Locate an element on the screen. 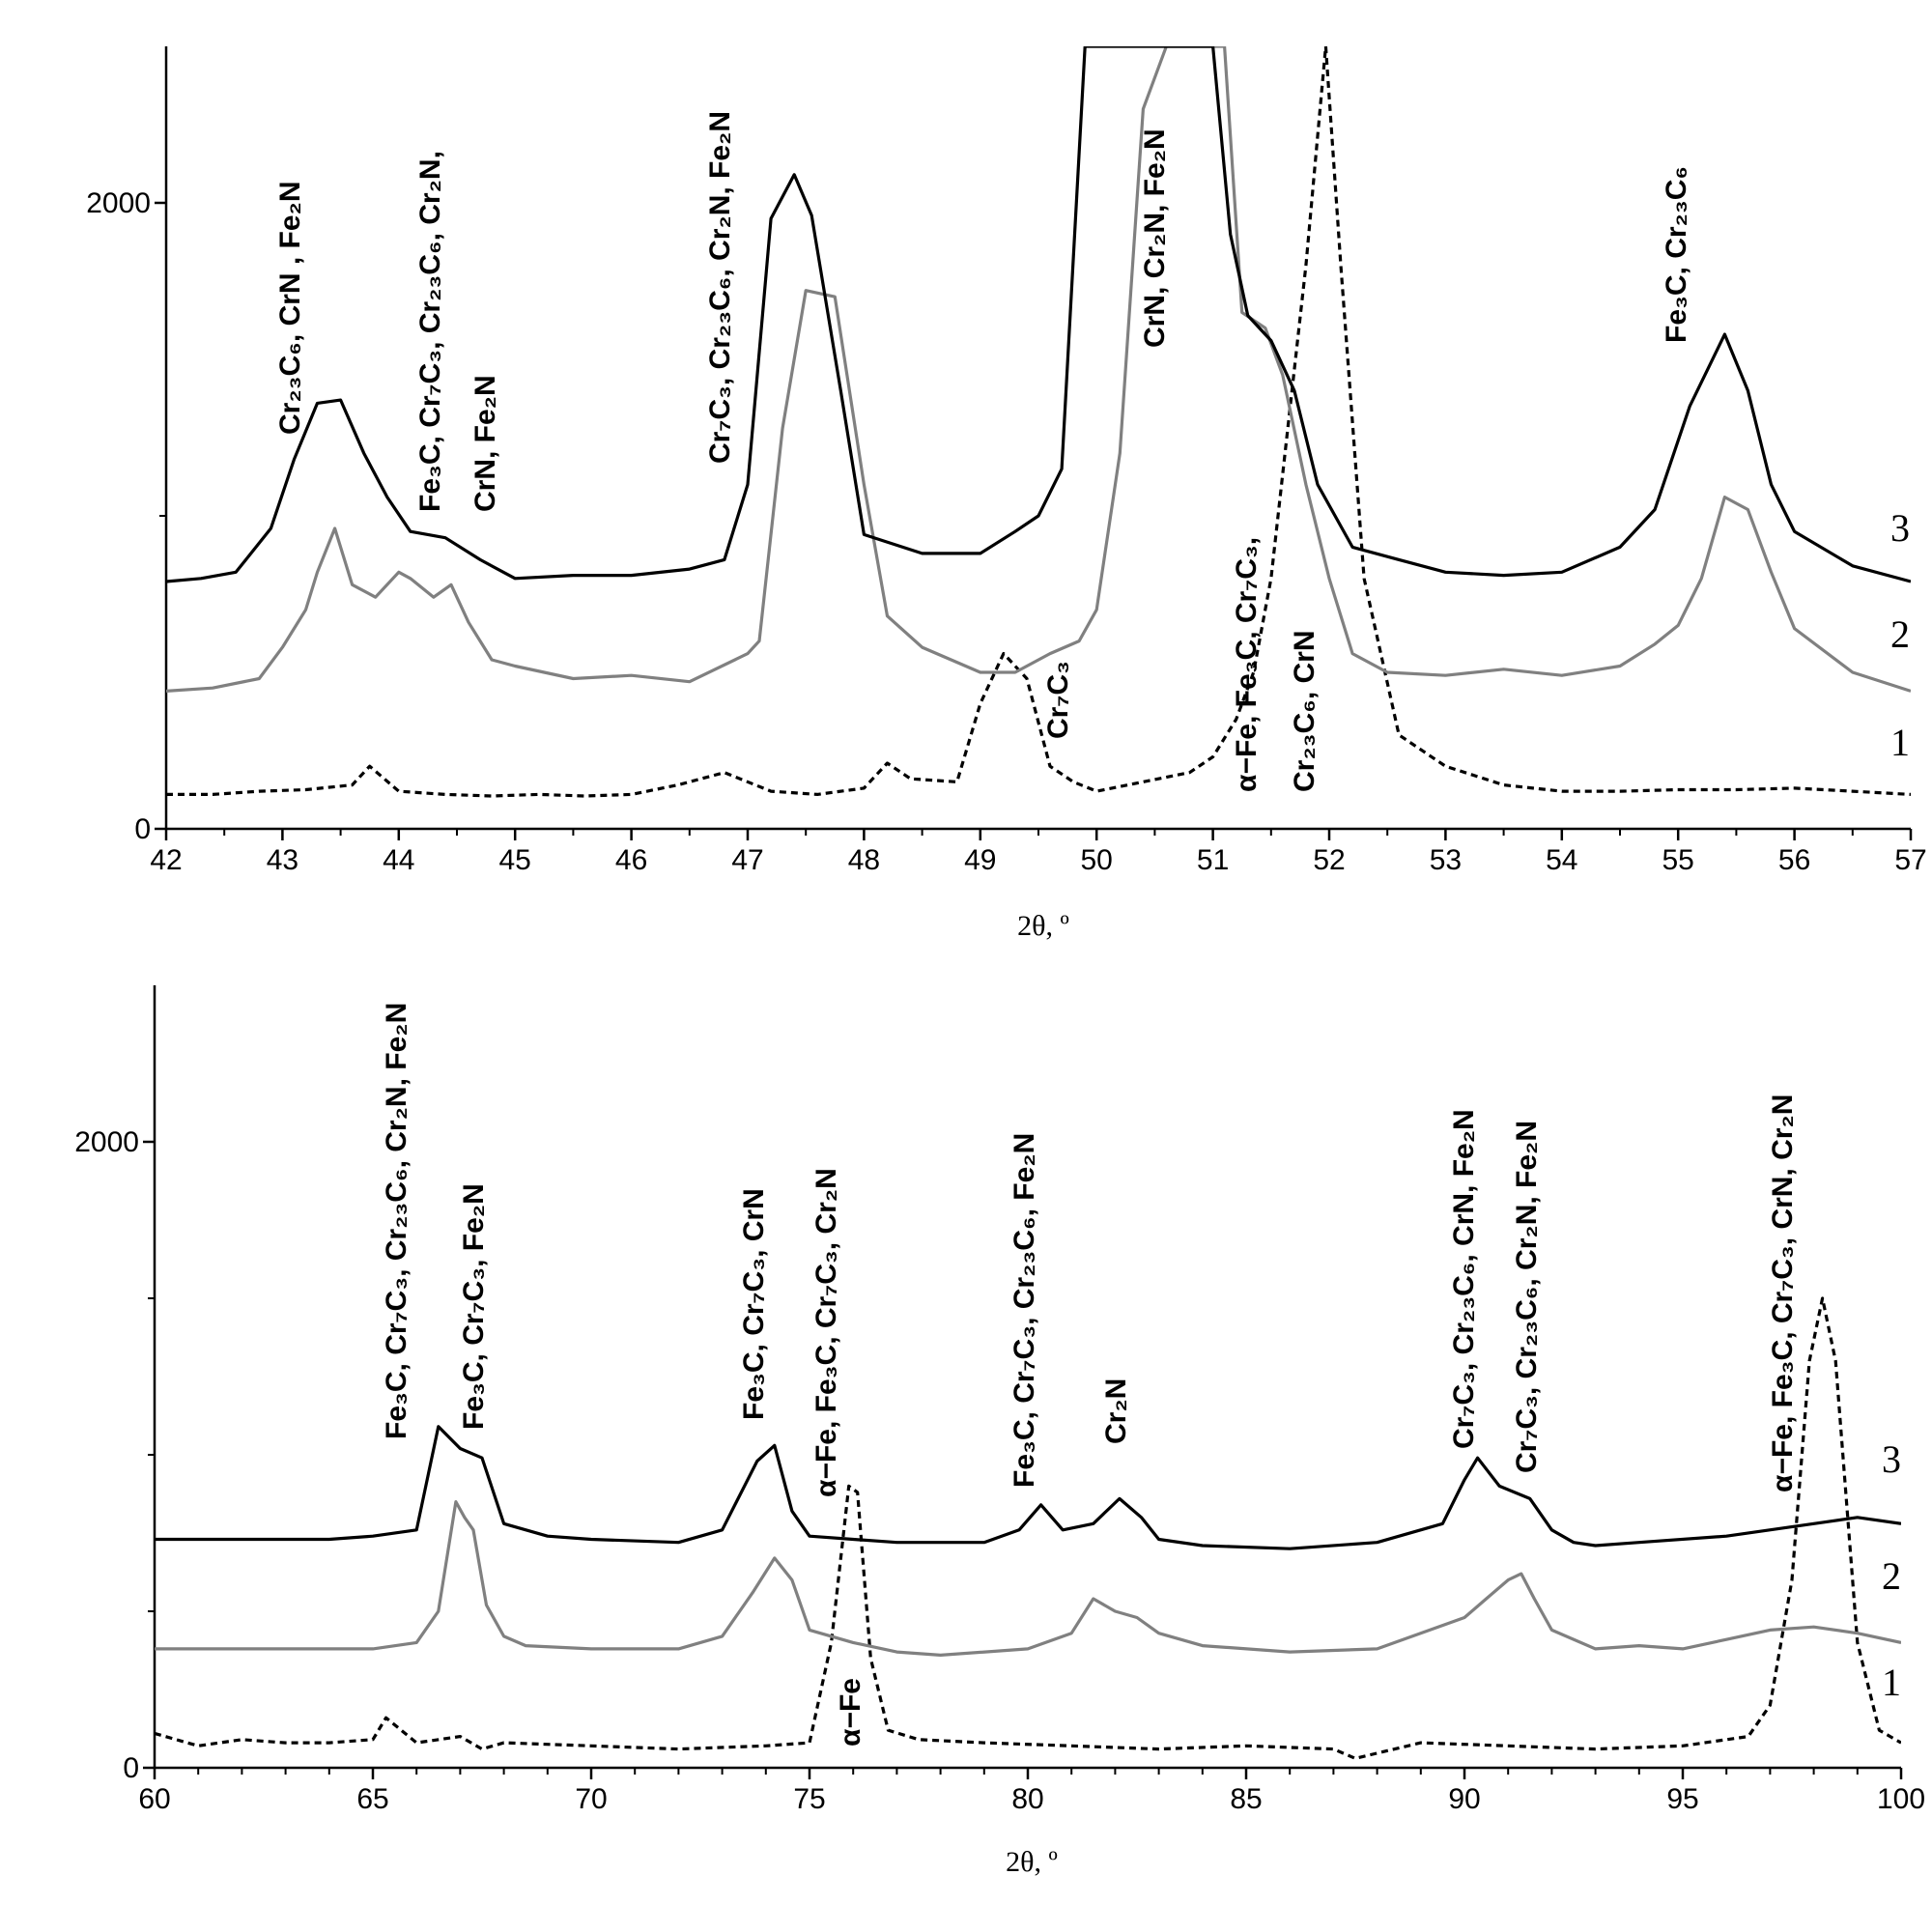 The width and height of the screenshot is (1932, 1932). peak-label: Cr₂N is located at coordinates (1116, 1411).